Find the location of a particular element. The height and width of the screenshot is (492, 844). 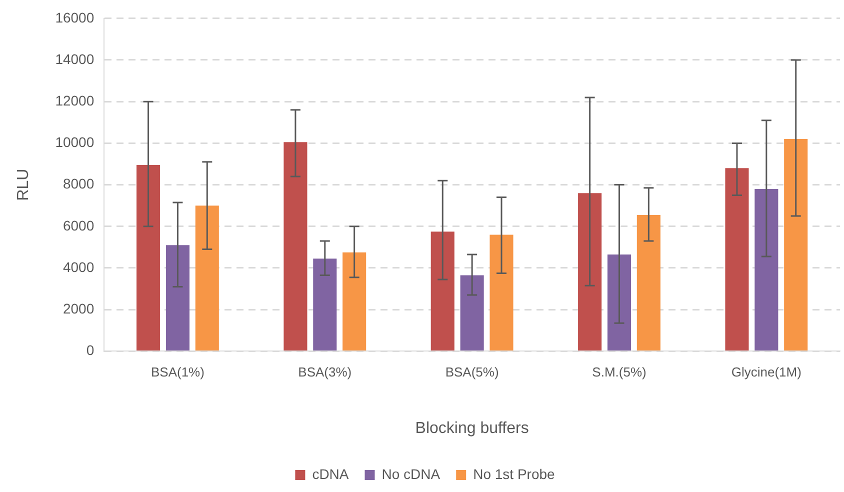

y-tick-label: 14000 is located at coordinates (74, 58).